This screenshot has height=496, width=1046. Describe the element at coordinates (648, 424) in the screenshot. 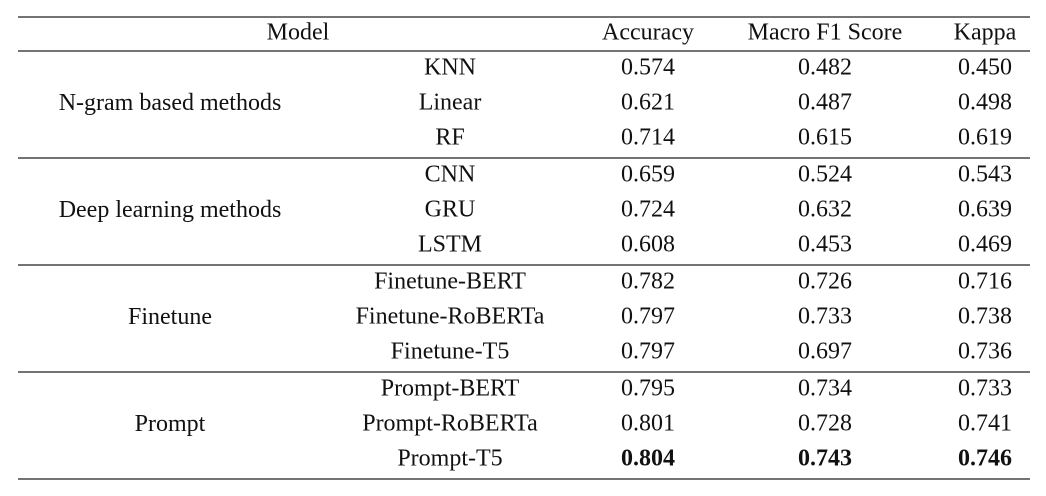

I see `metric-value: 0.801` at that location.